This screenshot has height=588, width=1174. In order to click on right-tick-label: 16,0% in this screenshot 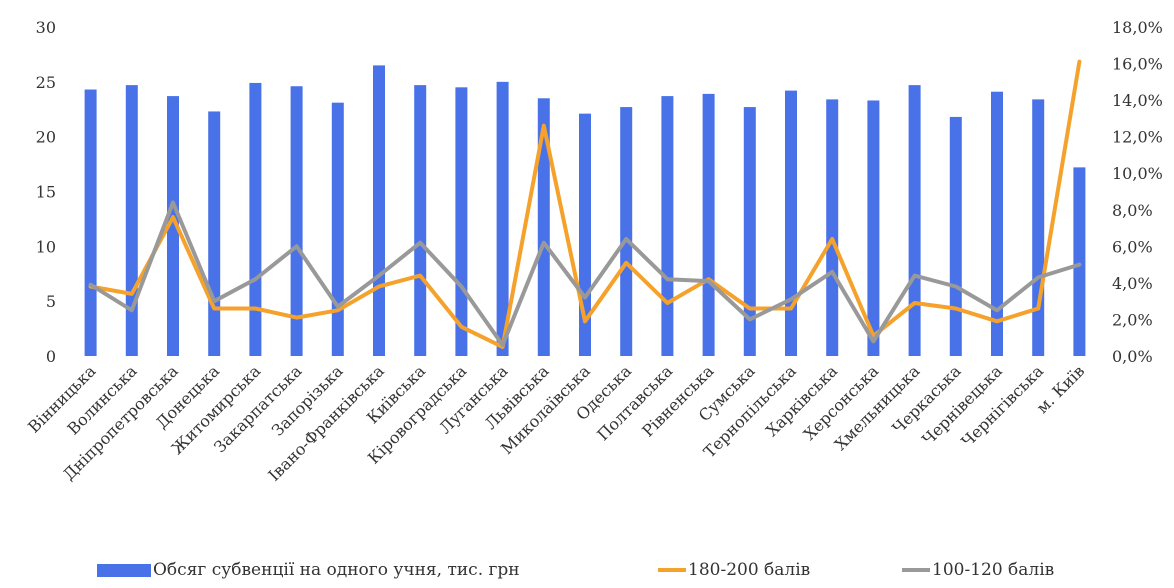, I will do `click(1137, 64)`.